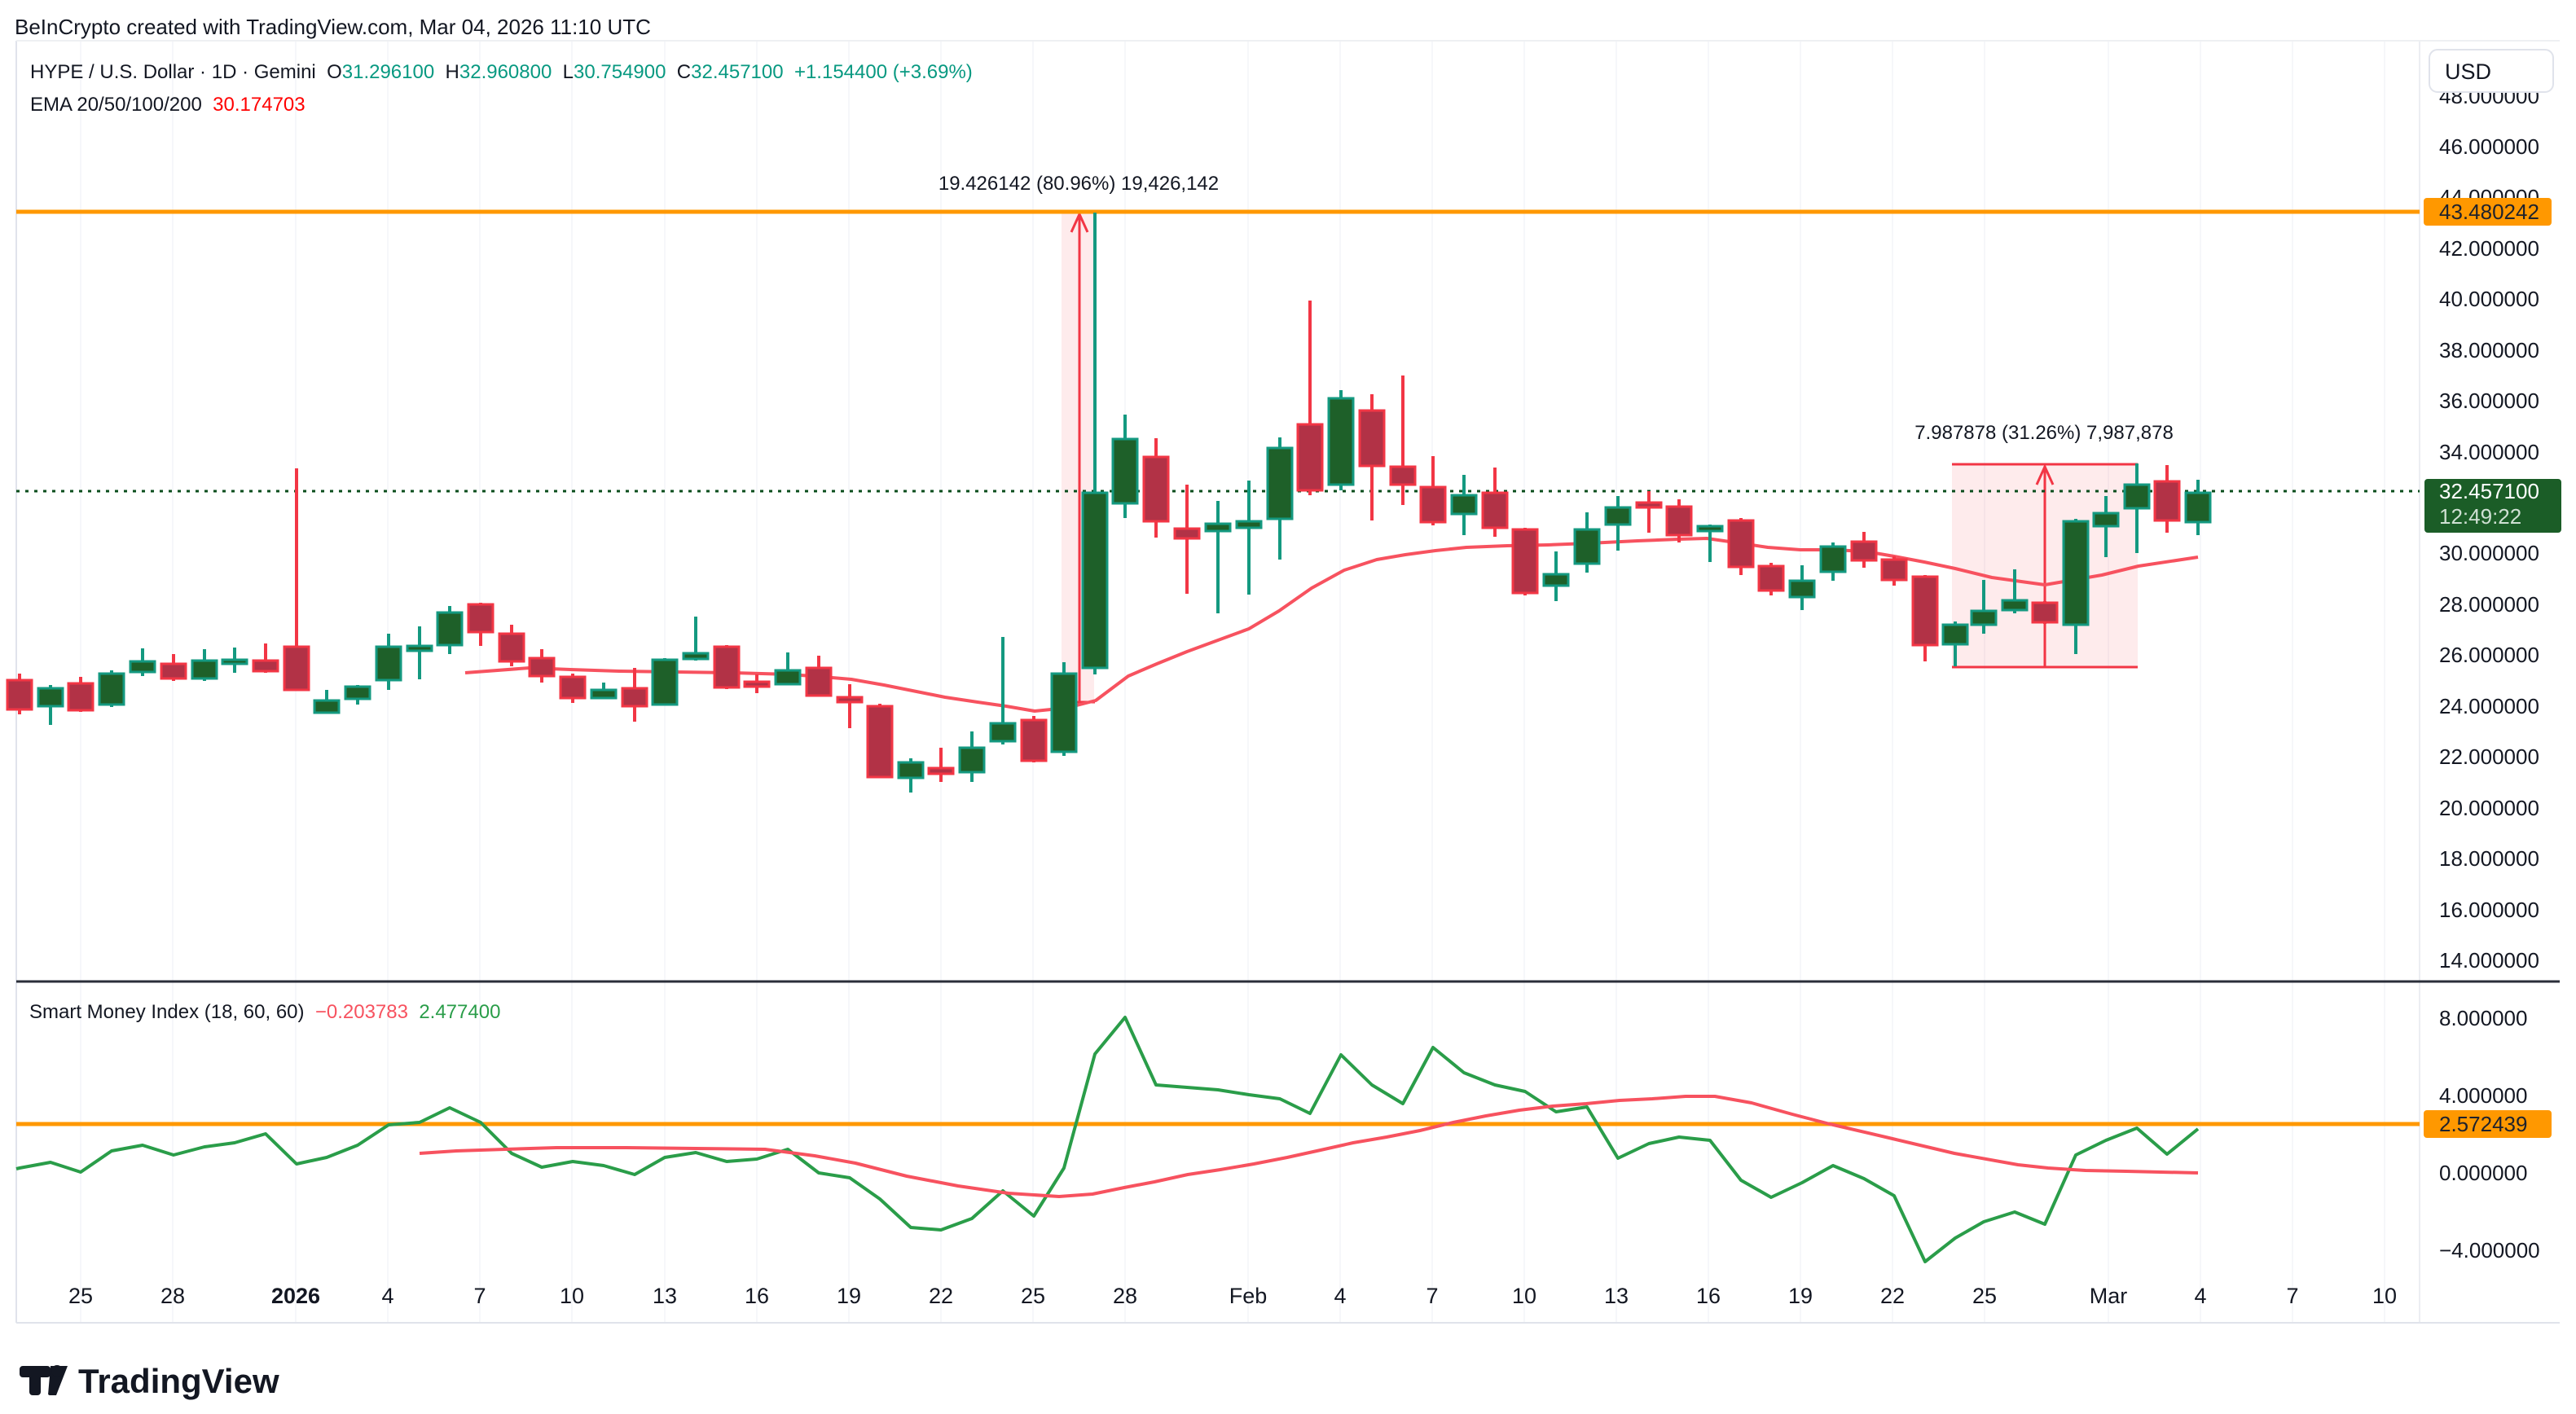 The height and width of the screenshot is (1414, 2576). Describe the element at coordinates (2489, 655) in the screenshot. I see `svg-text: 26.000000` at that location.